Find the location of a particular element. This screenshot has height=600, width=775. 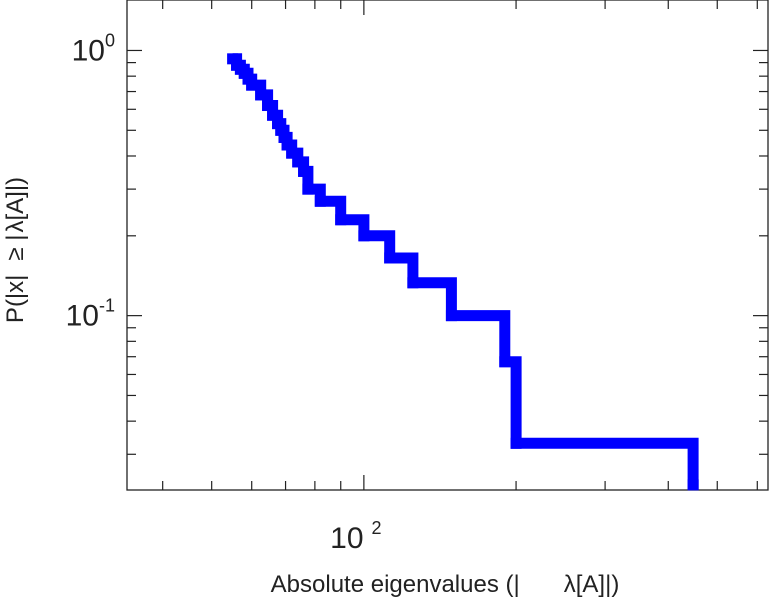

y-axis-label-part-2: ≥ | is located at coordinates (15, 248).